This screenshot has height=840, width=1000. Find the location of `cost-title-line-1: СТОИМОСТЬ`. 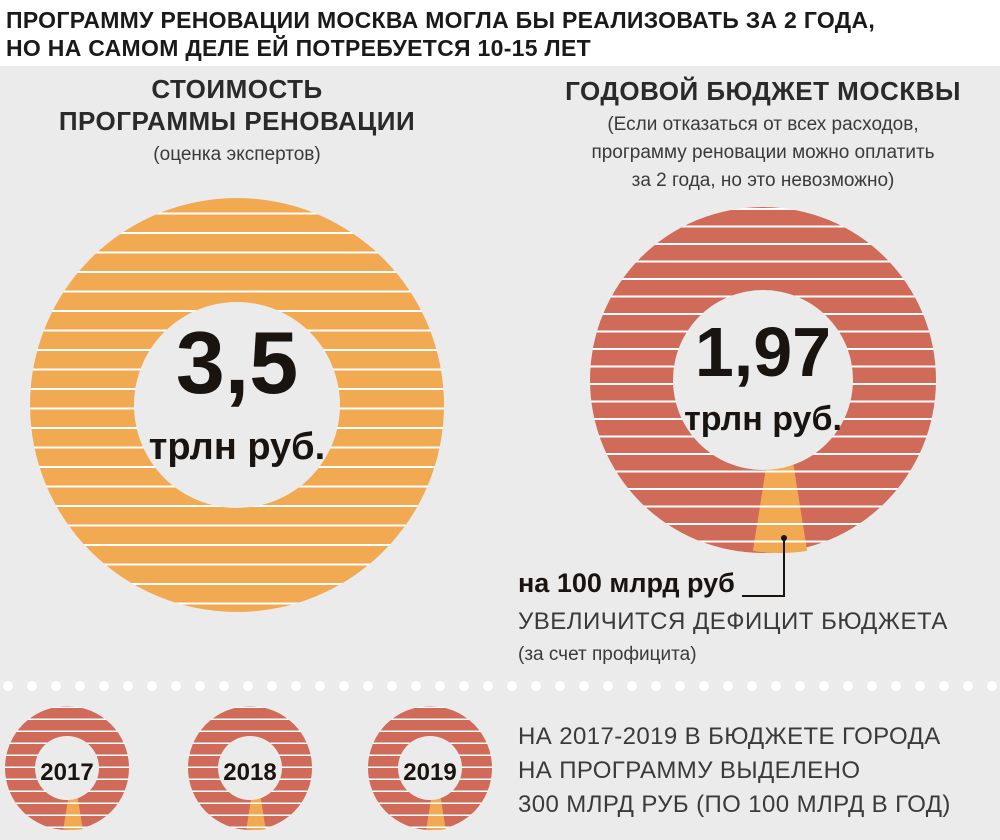

cost-title-line-1: СТОИМОСТЬ is located at coordinates (237, 89).